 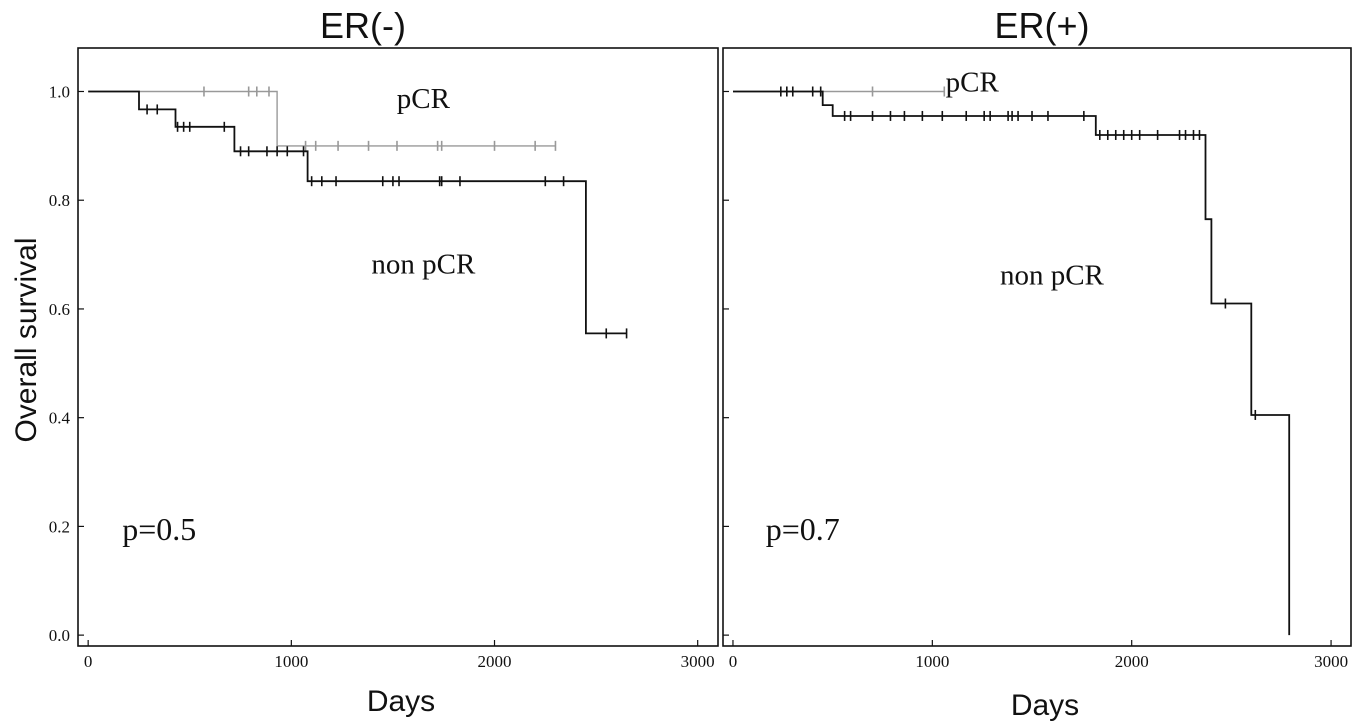 I want to click on y-tick-label: 0.0, so click(x=59, y=635).